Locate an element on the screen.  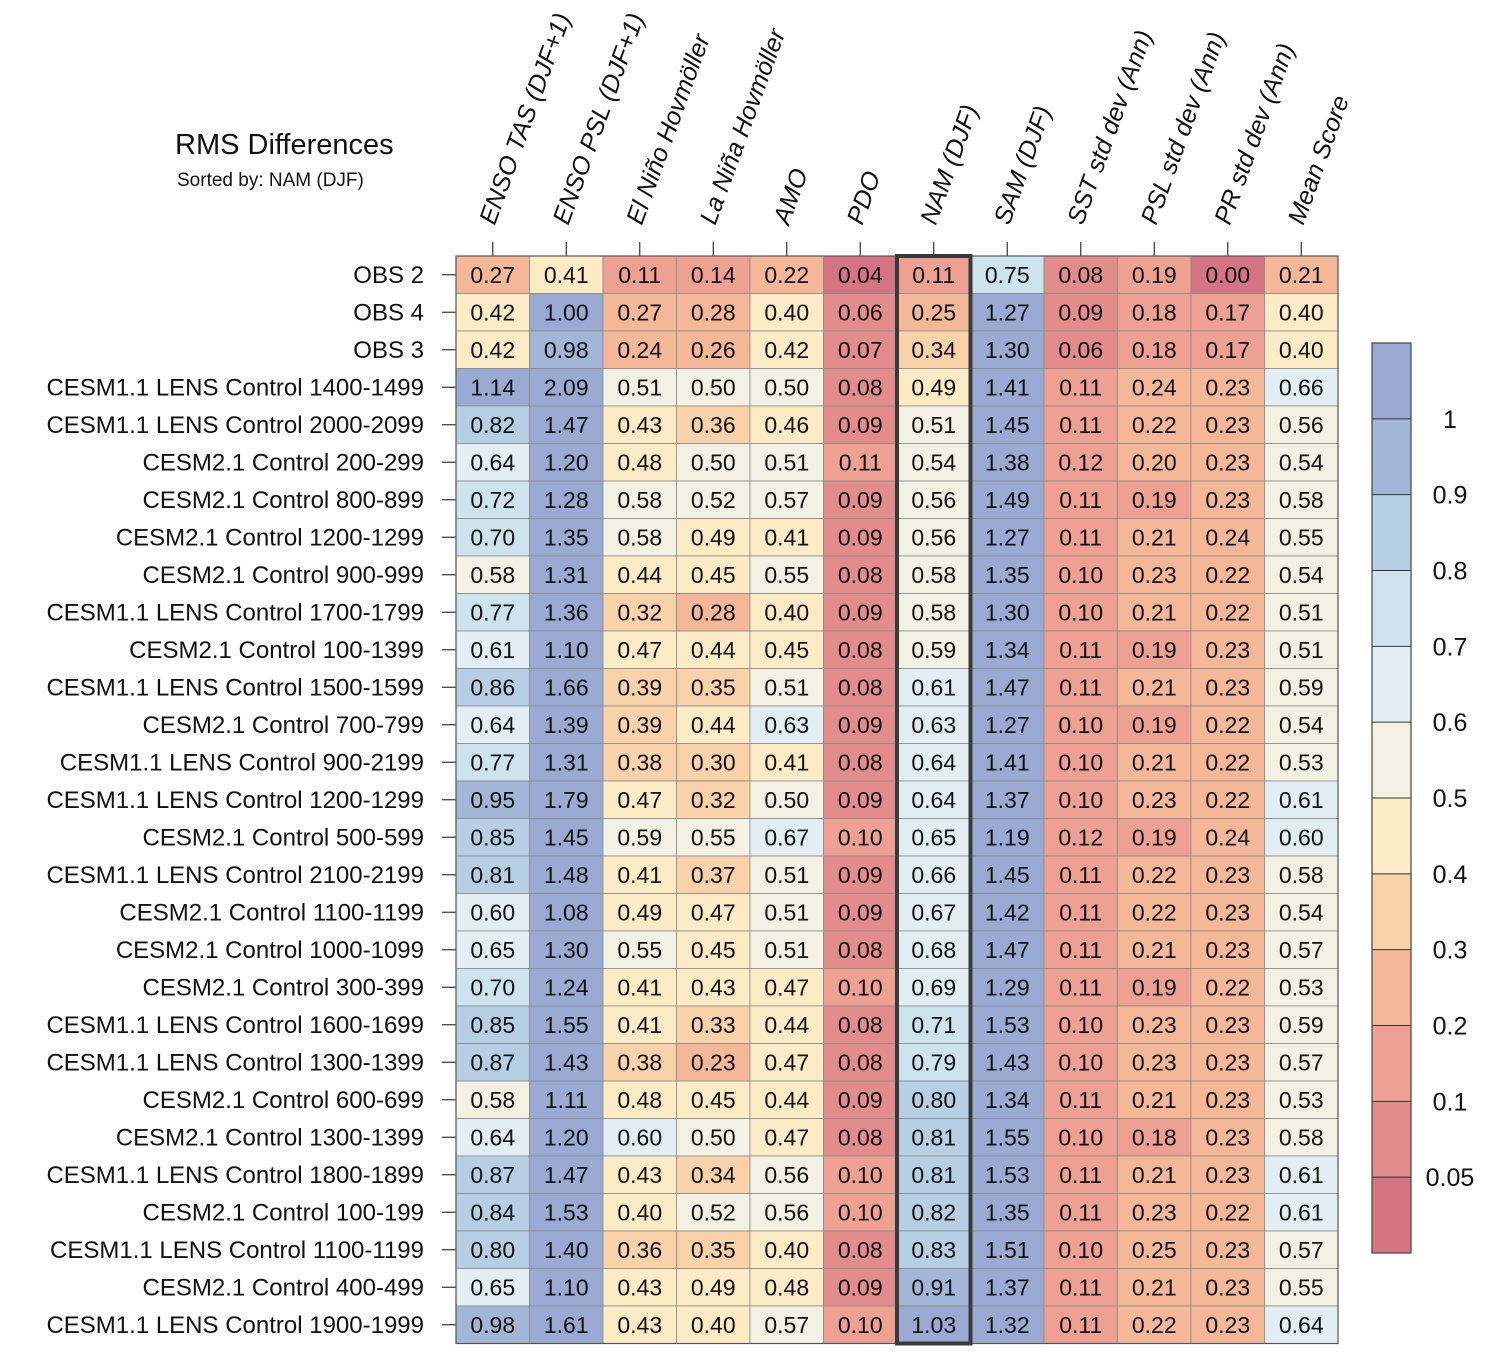
cell-value: 0.19 is located at coordinates (1154, 650).